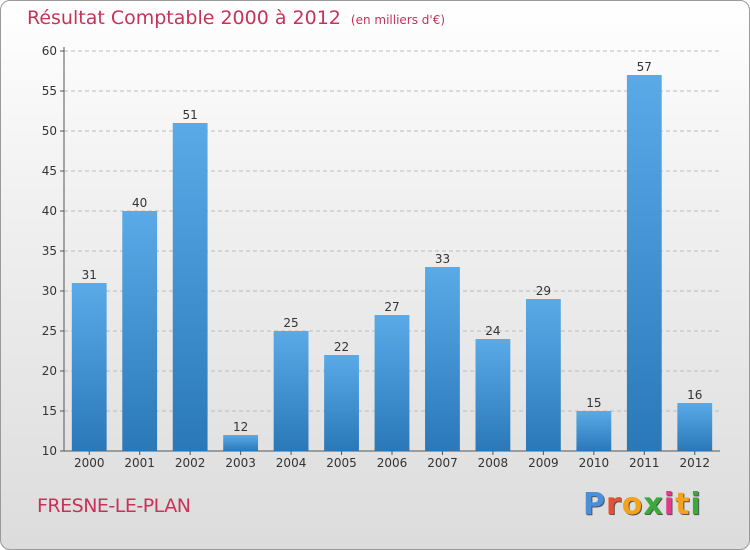  I want to click on logo-letter: P, so click(594, 504).